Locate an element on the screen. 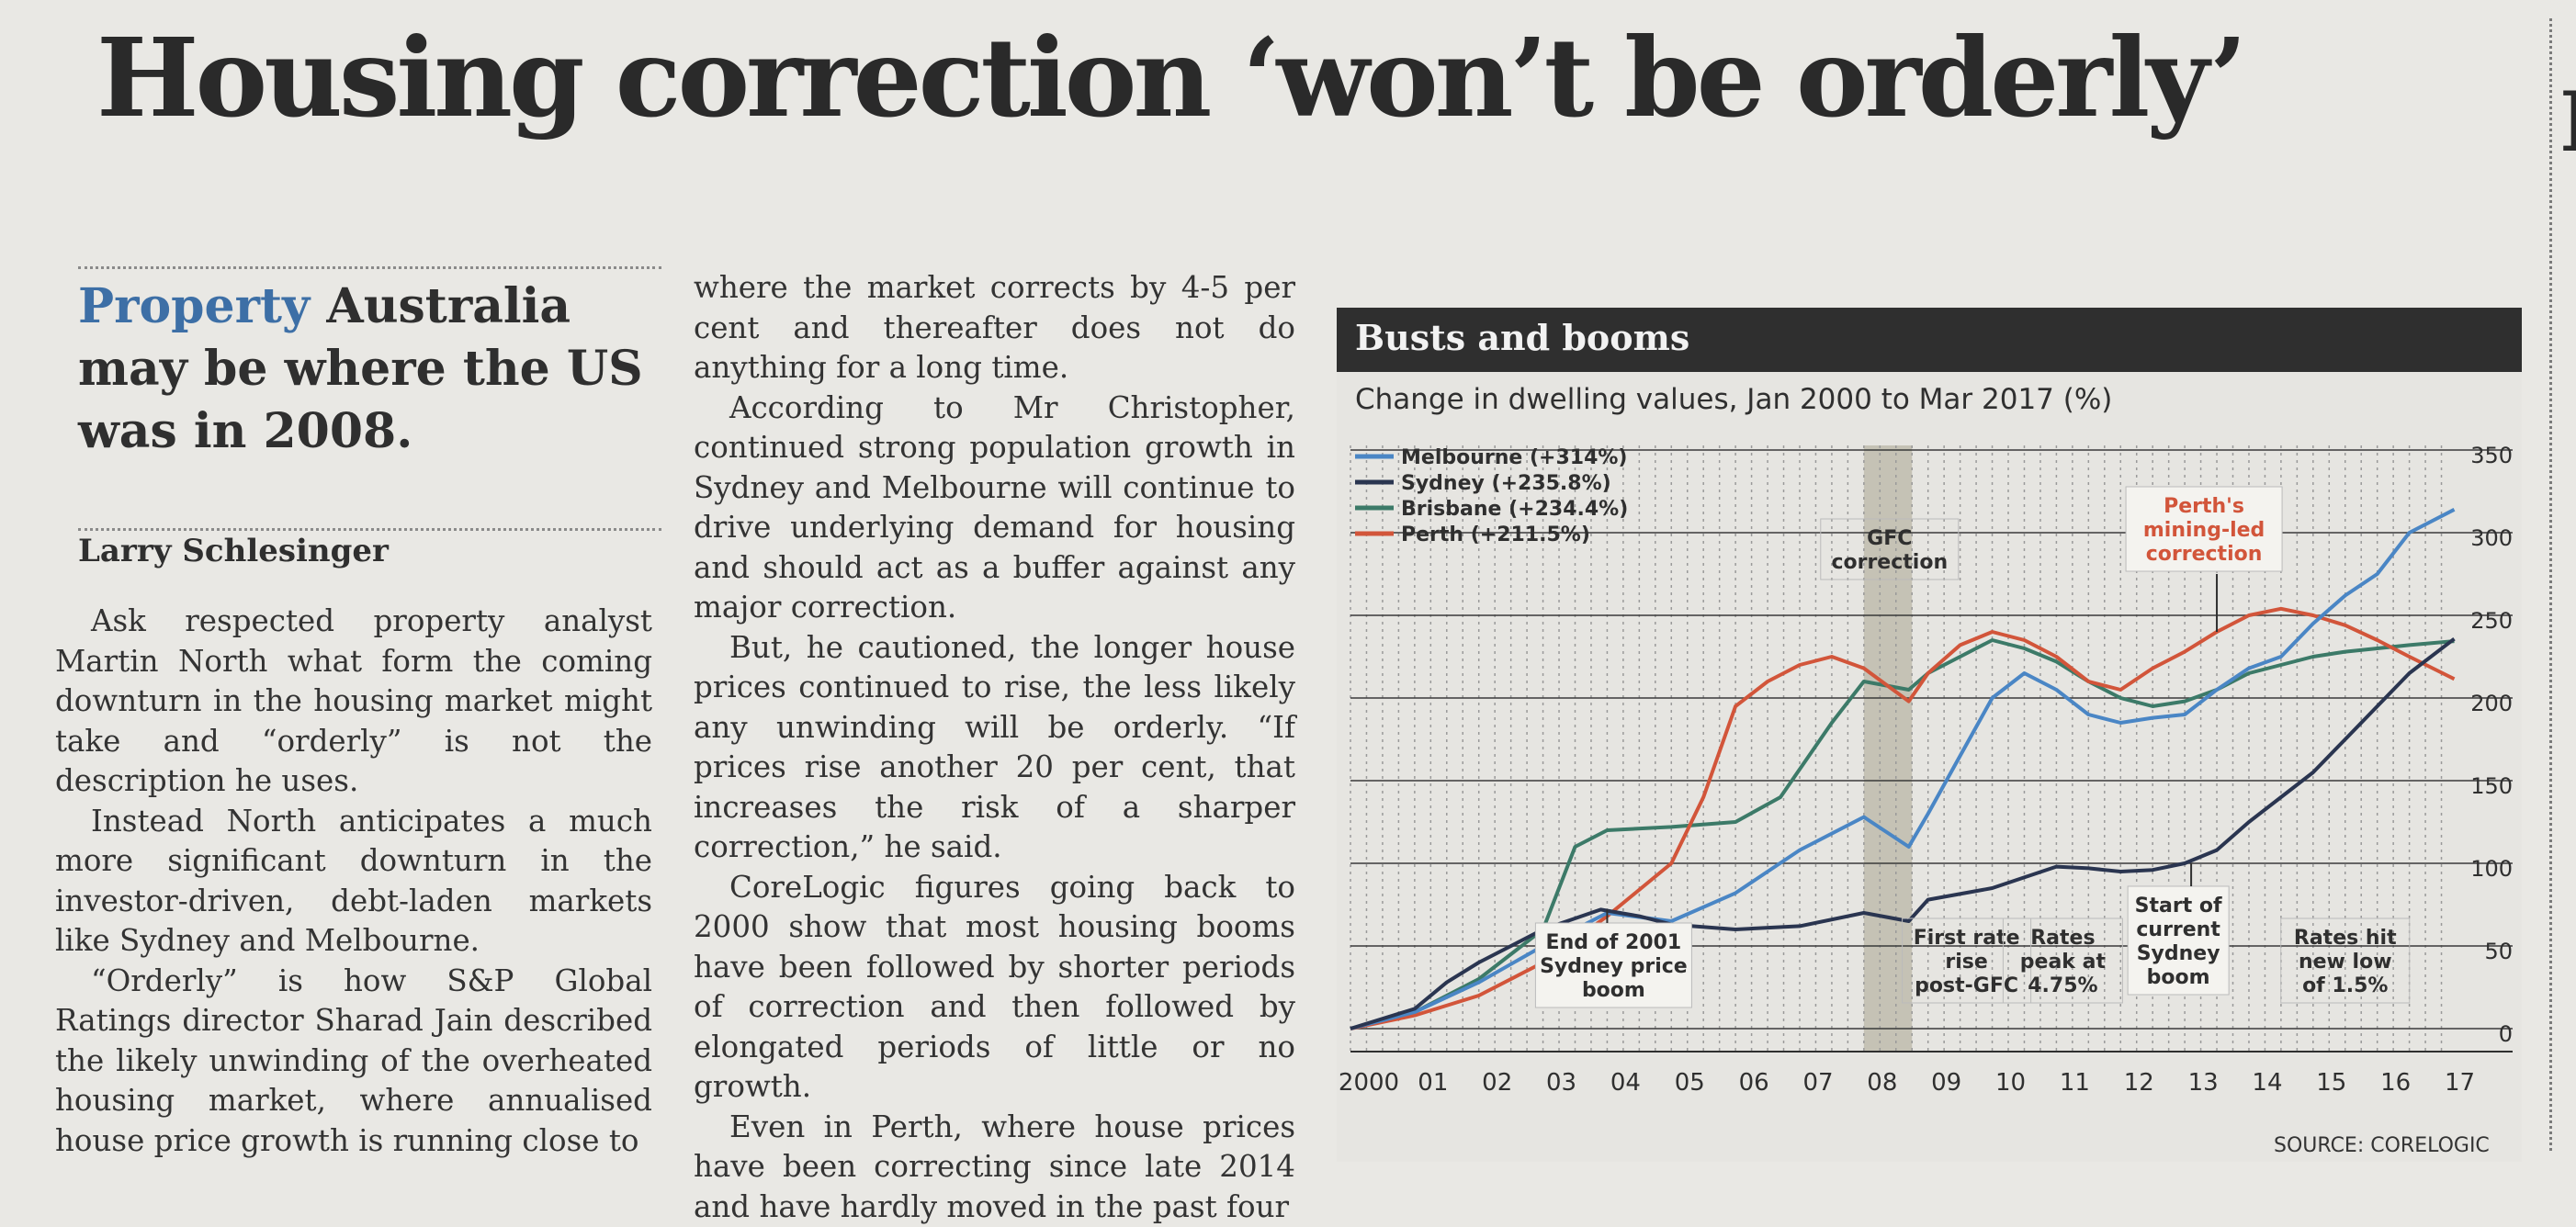 The height and width of the screenshot is (1227, 2576). y-tick-label: 0 is located at coordinates (2506, 1034).